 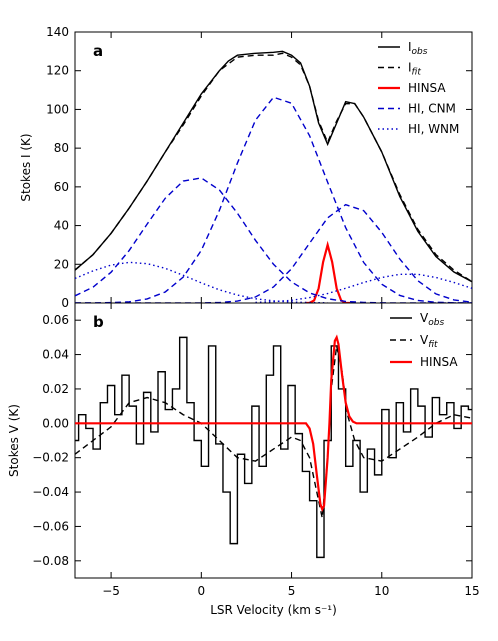 I want to click on x-tick-label: 5, so click(x=292, y=591).